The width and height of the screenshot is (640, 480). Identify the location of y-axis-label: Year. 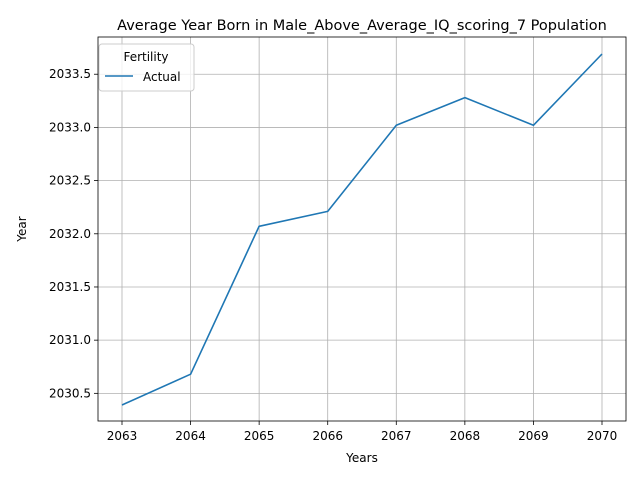
(22, 229).